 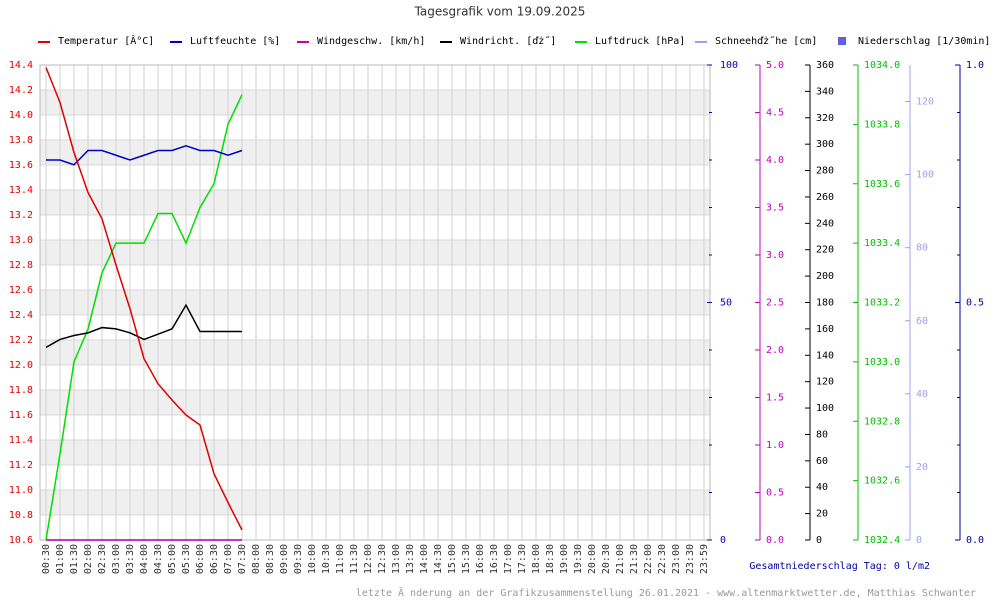 What do you see at coordinates (882, 303) in the screenshot?
I see `y-tick-label: 1033.2` at bounding box center [882, 303].